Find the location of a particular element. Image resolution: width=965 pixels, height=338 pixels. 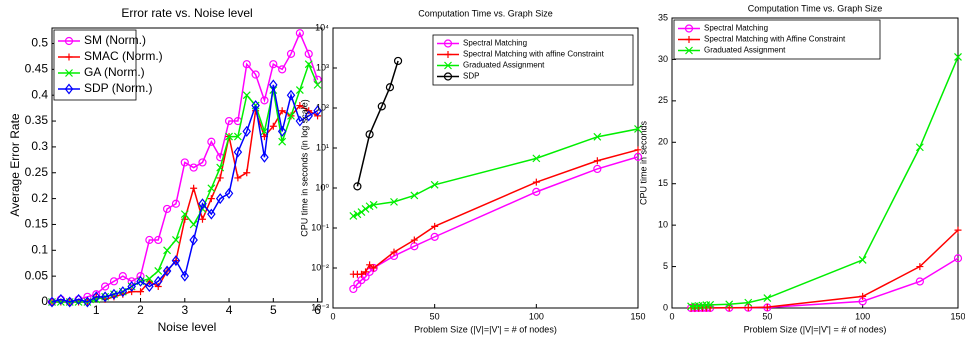

x-tick-label: 1 is located at coordinates (96, 310).